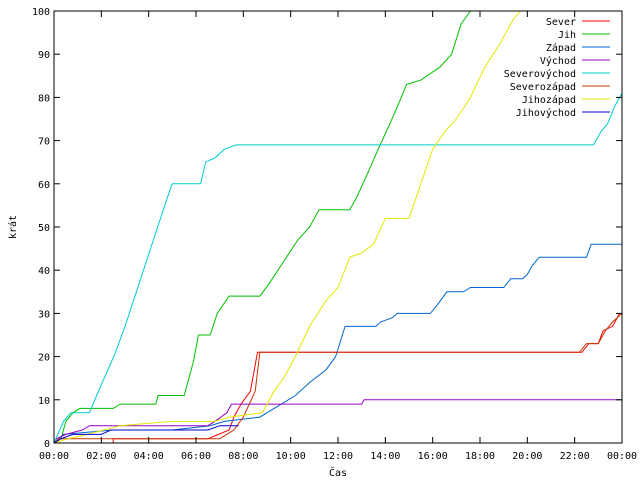 Image resolution: width=640 pixels, height=480 pixels. I want to click on legend-label: Jihovýchod, so click(546, 113).